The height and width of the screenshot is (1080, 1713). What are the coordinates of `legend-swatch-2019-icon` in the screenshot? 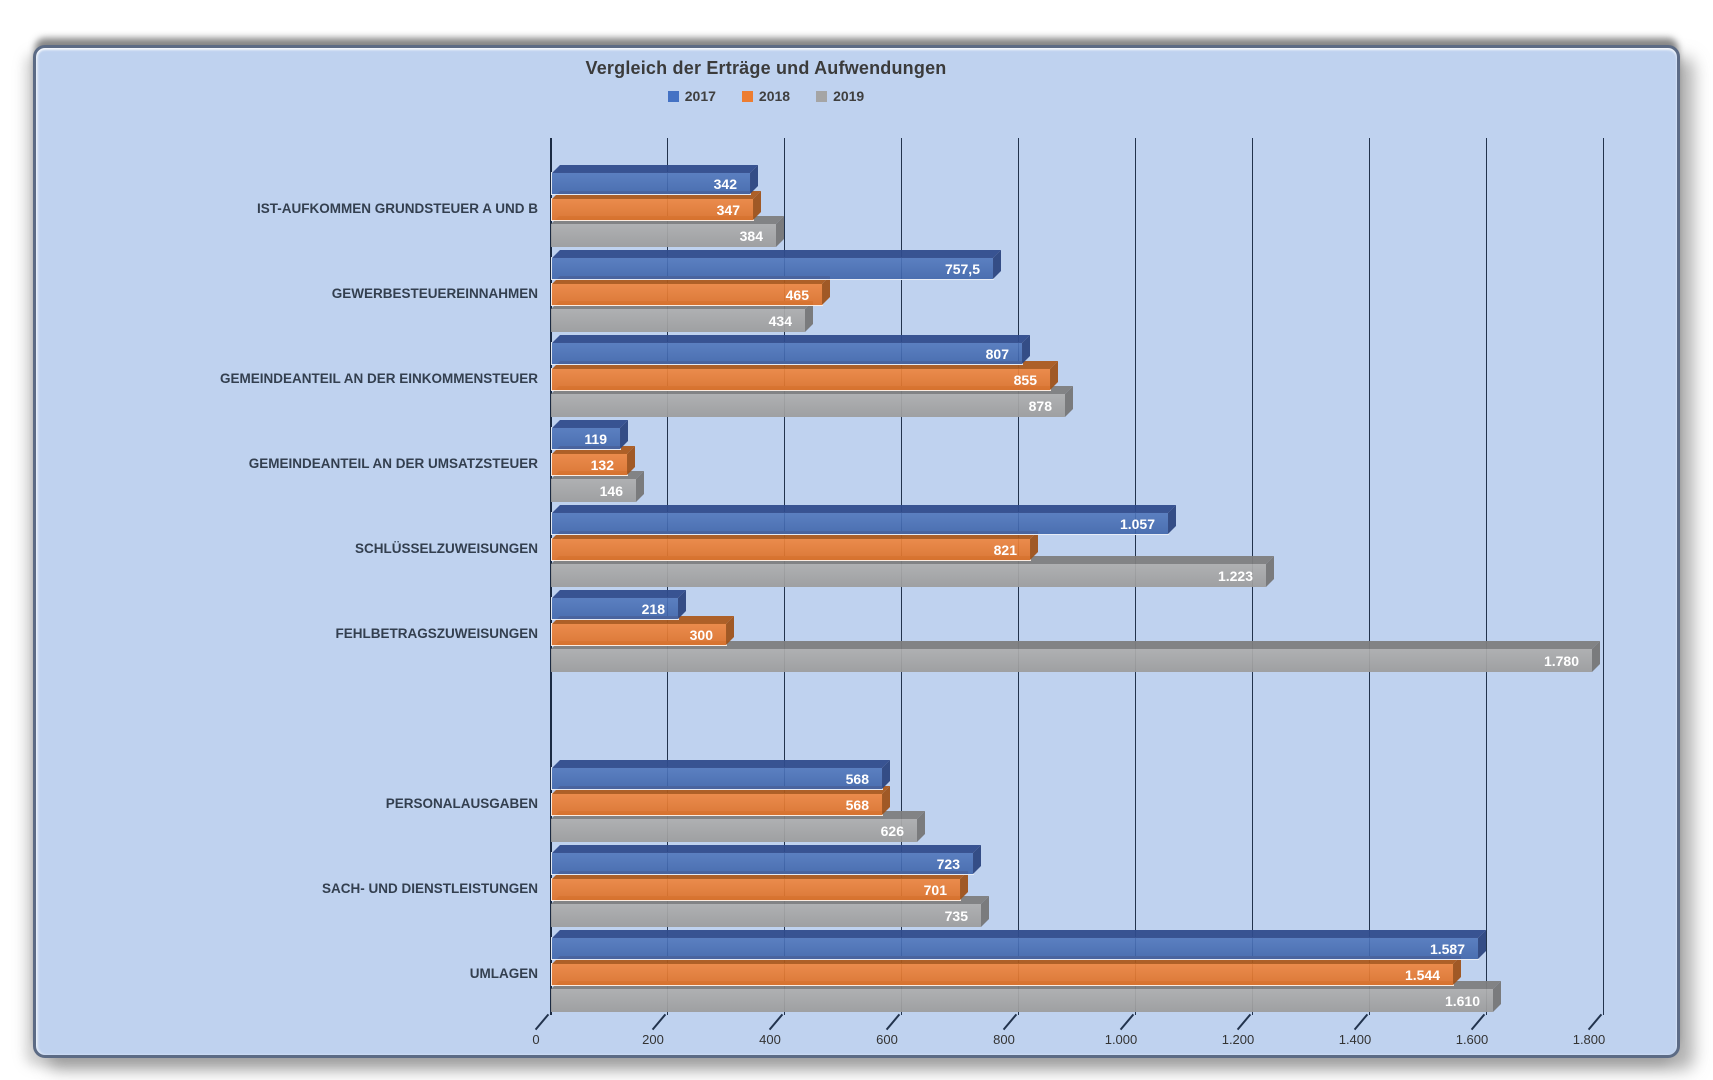 It's located at (822, 96).